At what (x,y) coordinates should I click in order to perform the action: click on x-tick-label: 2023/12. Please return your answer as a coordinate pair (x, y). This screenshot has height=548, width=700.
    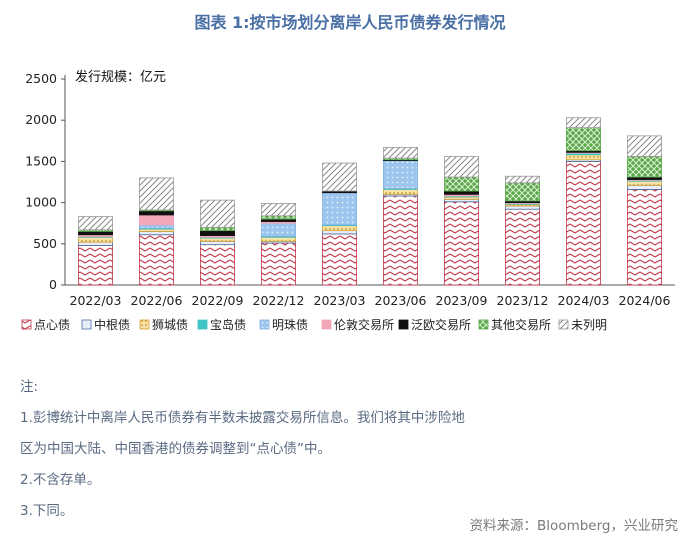
    Looking at the image, I should click on (523, 300).